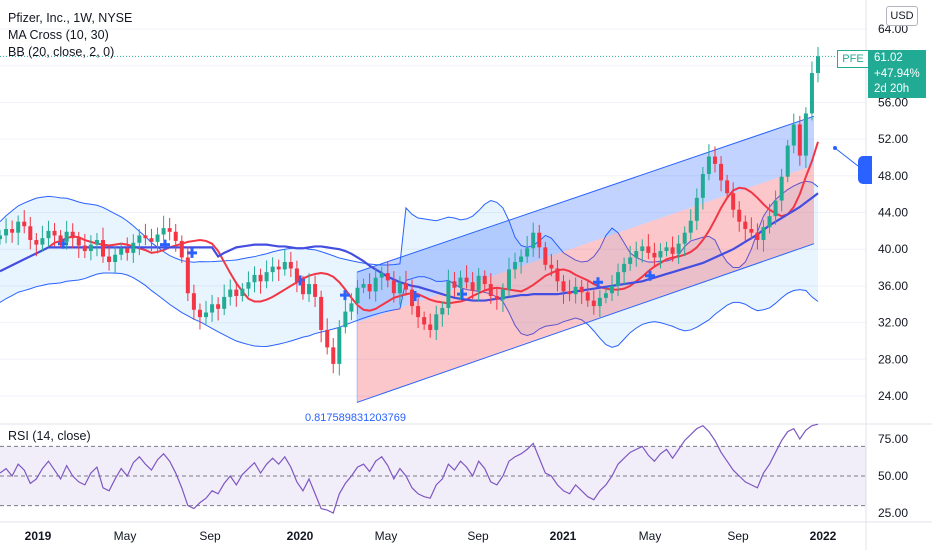 This screenshot has width=932, height=555. Describe the element at coordinates (585, 194) in the screenshot. I see `channel-upper-line` at that location.